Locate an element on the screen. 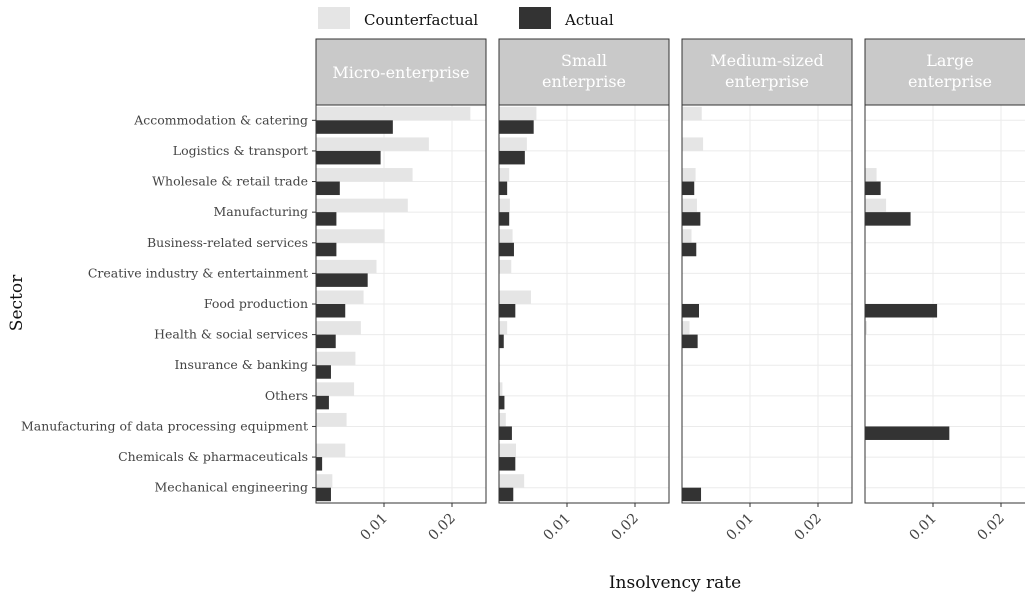  category-label: Others is located at coordinates (286, 395).